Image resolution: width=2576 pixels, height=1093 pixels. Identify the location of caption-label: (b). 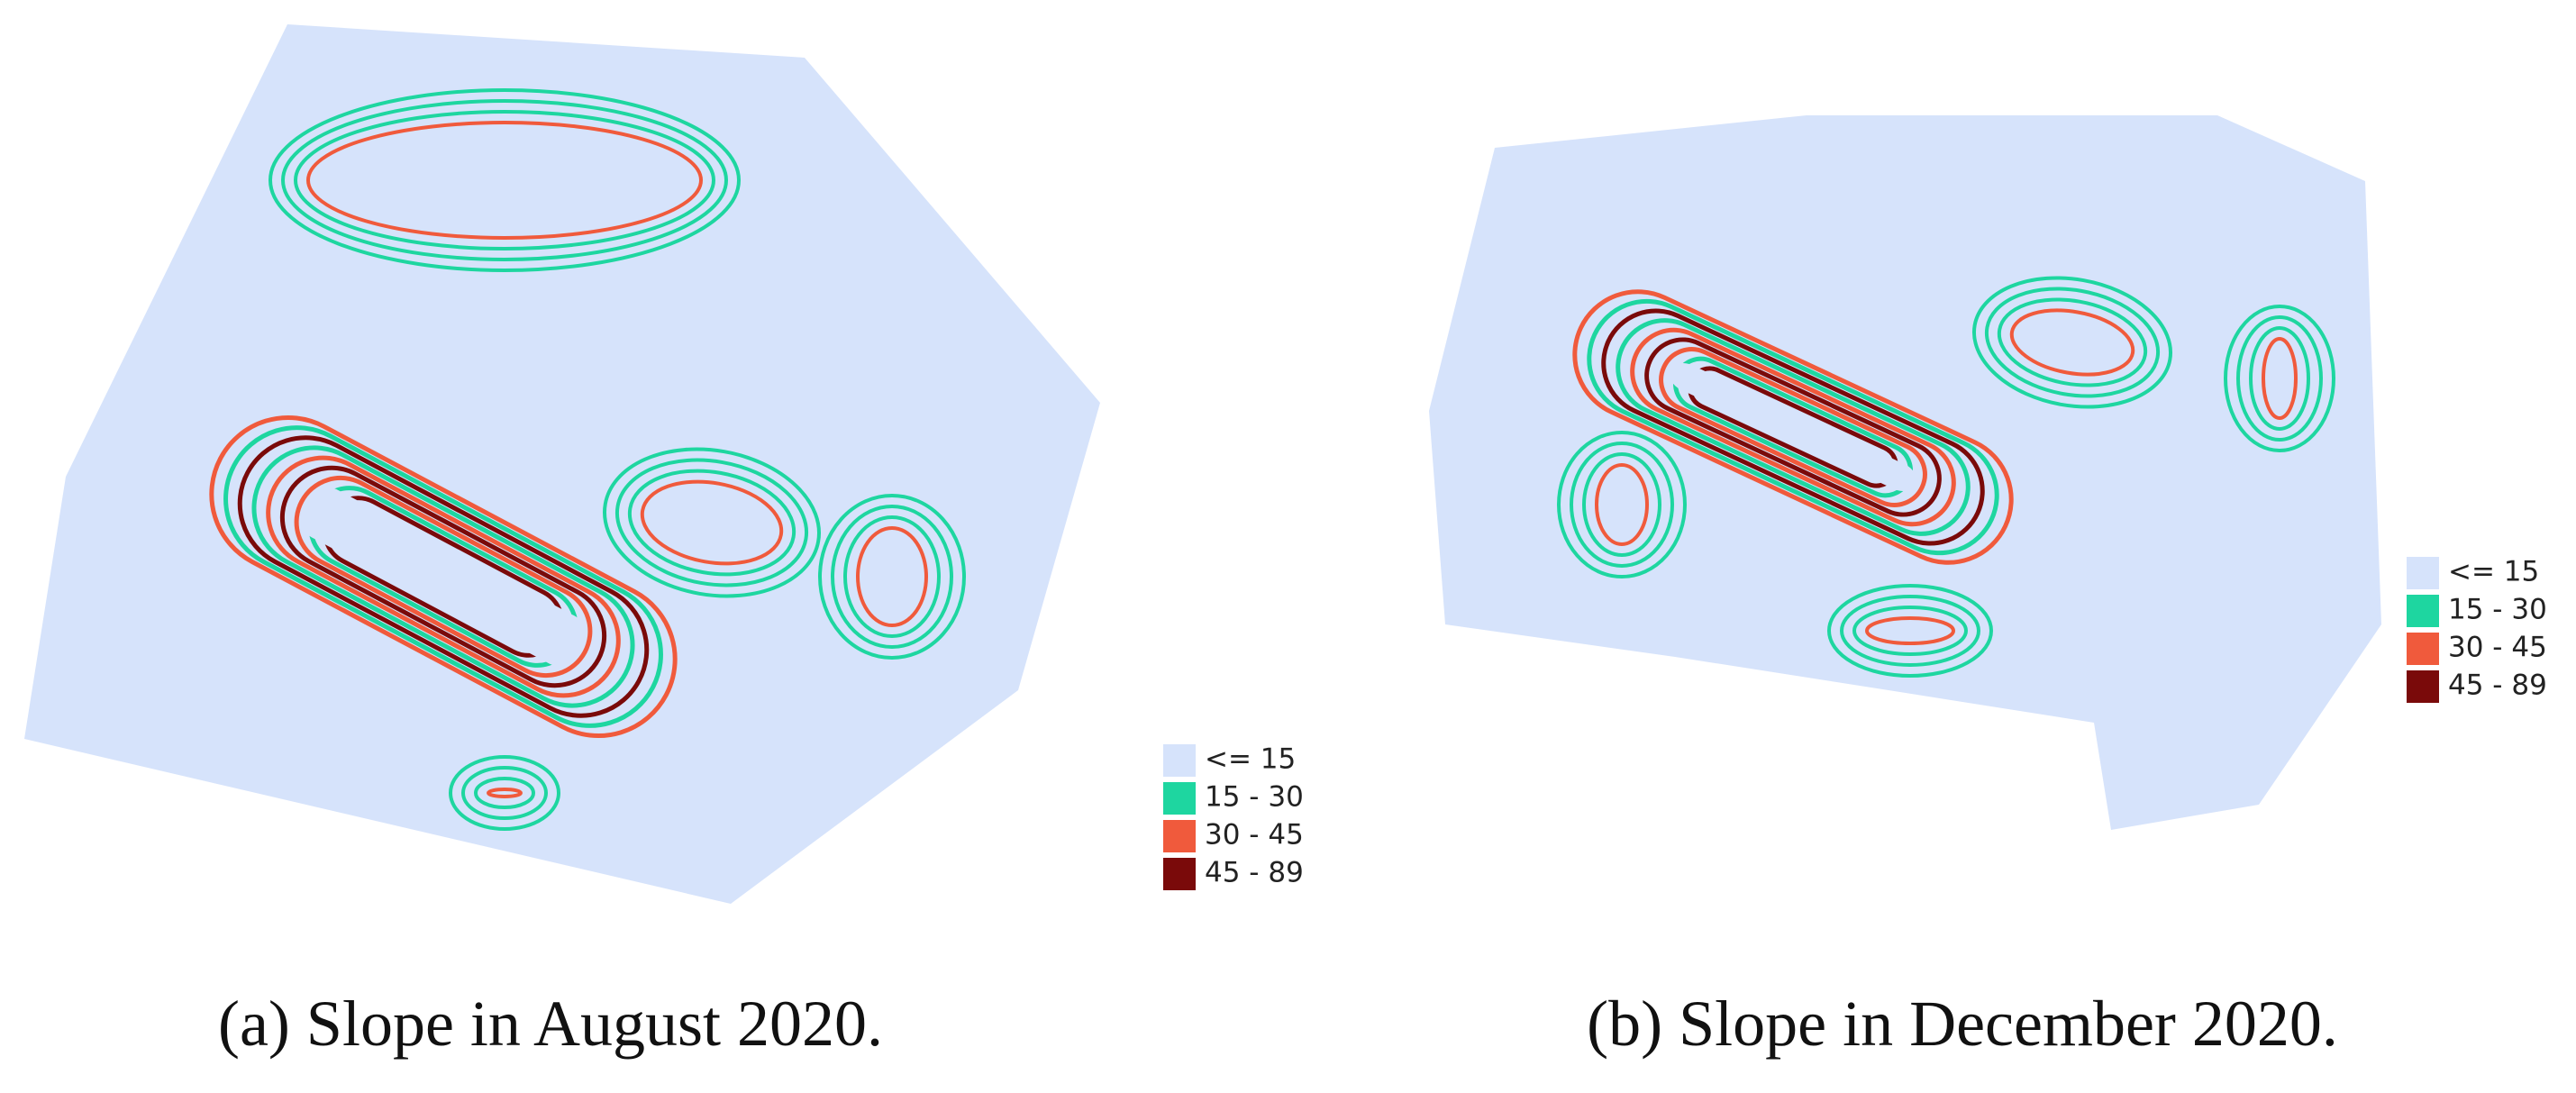
(1624, 1024).